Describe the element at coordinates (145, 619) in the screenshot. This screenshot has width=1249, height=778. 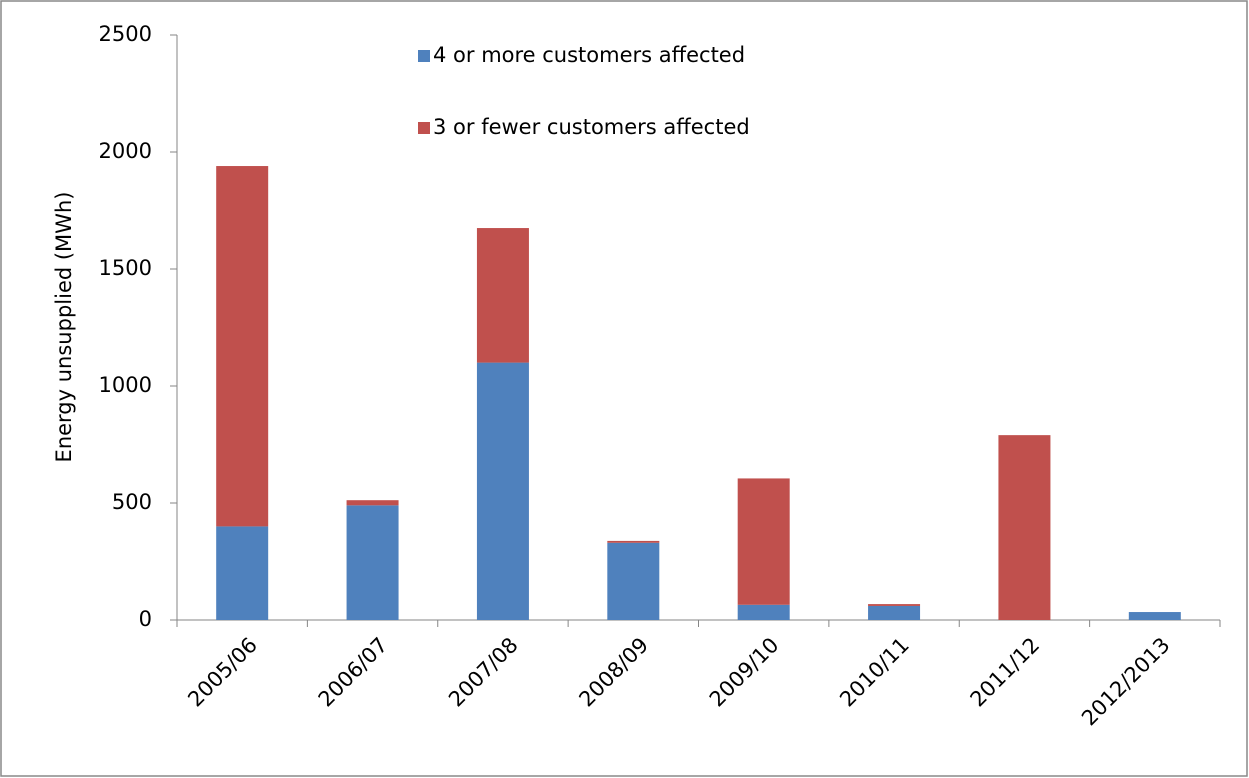
I see `y-tick-label: 0` at that location.